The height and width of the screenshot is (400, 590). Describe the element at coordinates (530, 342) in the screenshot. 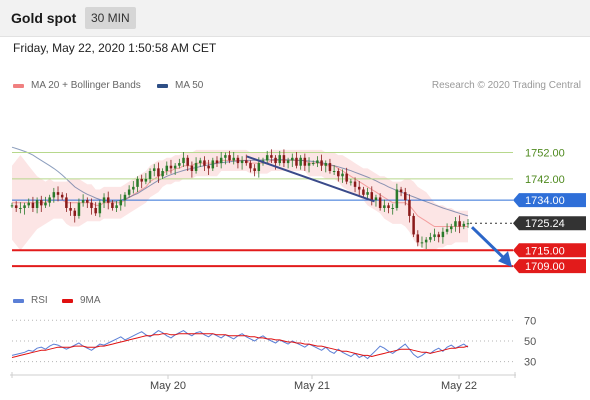

I see `rsi-tick-50: 50` at that location.